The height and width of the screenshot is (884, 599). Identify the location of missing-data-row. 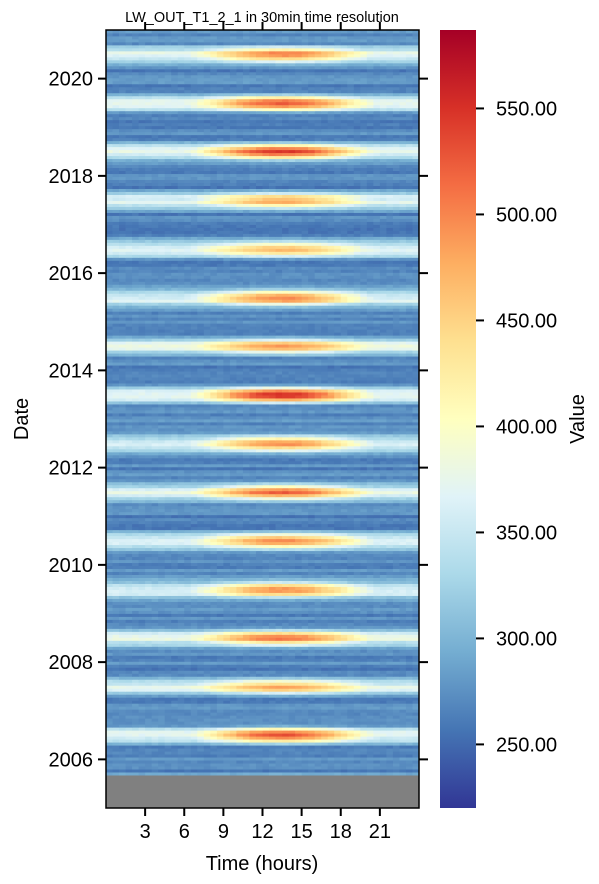
(262, 777).